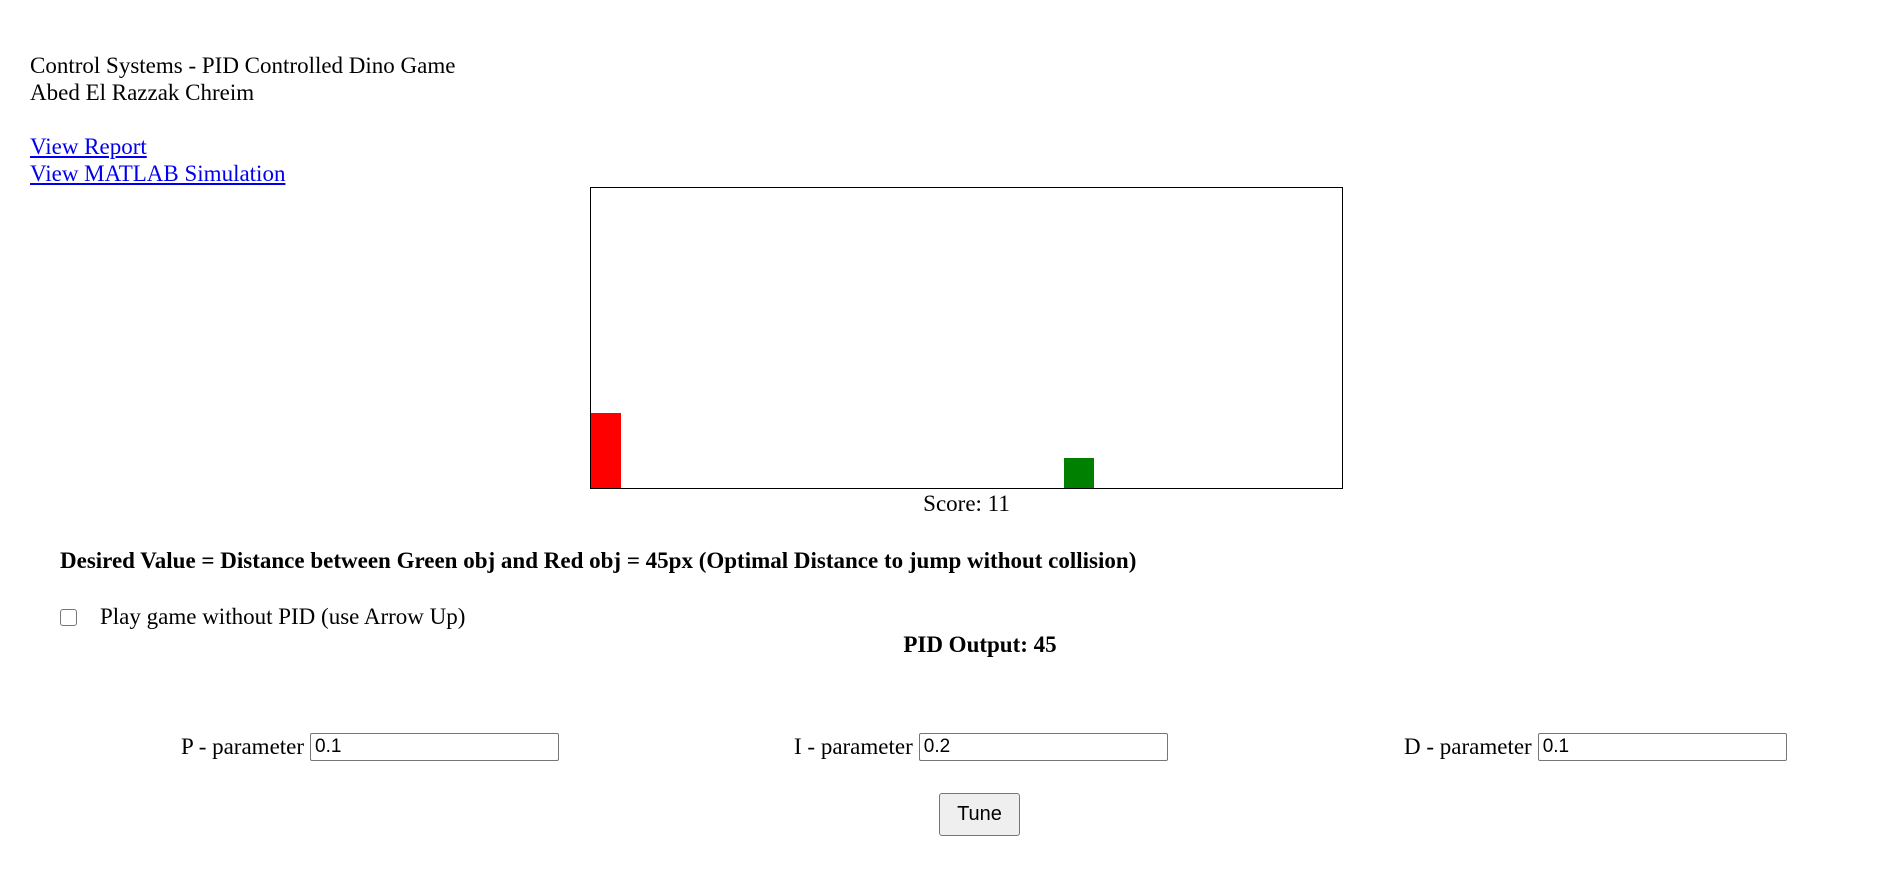 The width and height of the screenshot is (1885, 880). I want to click on dino-player, so click(606, 450).